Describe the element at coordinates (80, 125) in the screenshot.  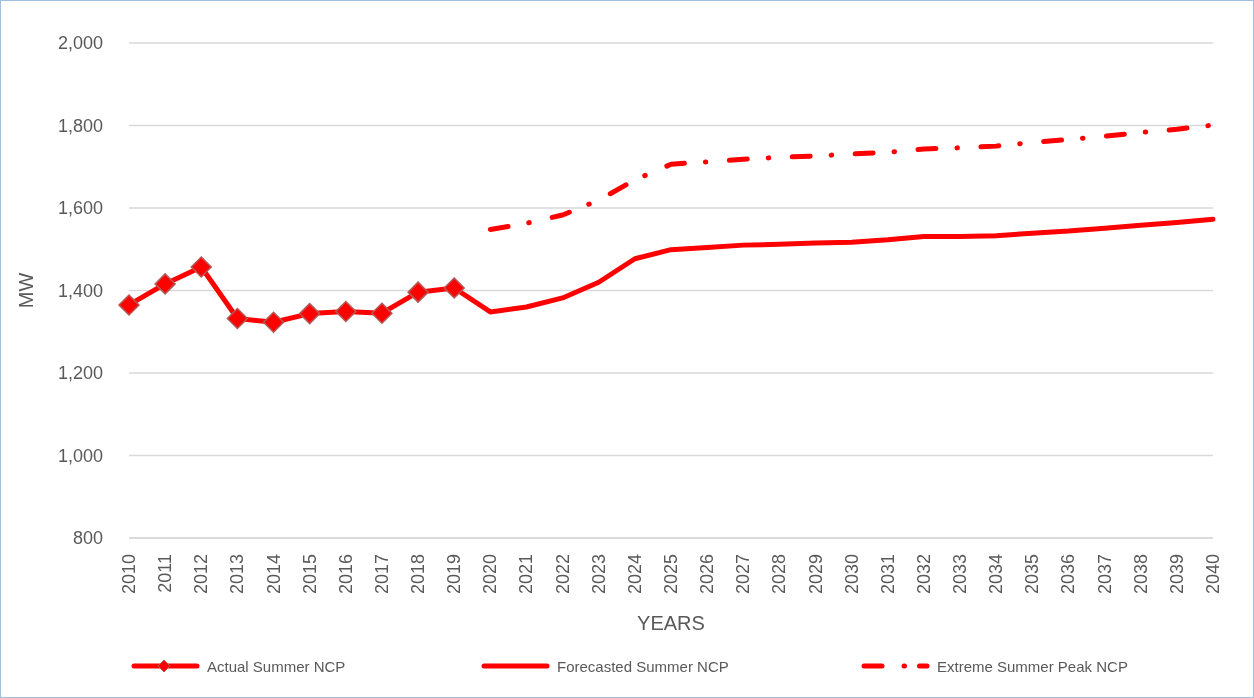
I see `y-tick-label: 1,800` at that location.